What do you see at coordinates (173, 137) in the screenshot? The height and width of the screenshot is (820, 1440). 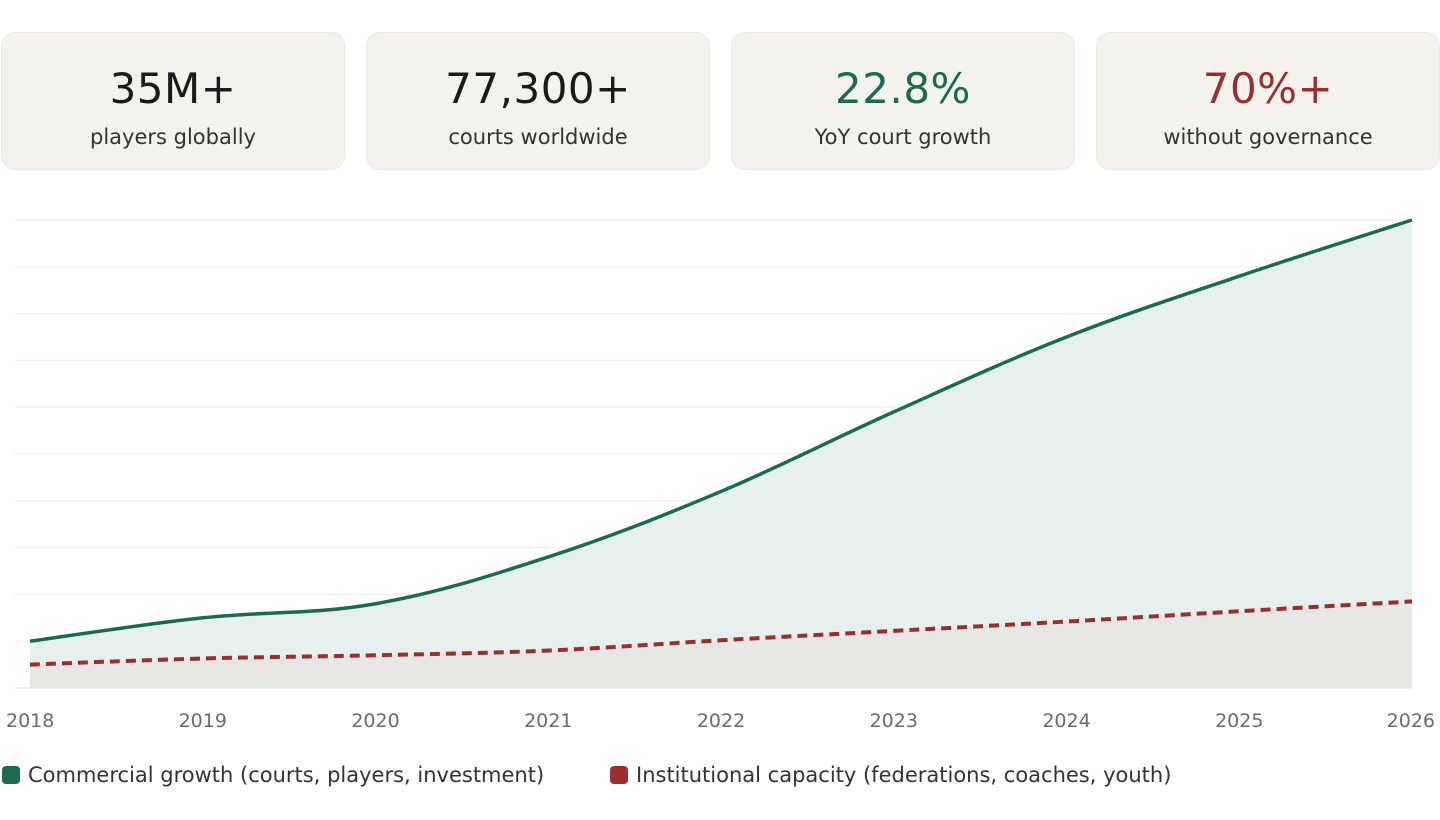 I see `stat-label-players: players globally` at bounding box center [173, 137].